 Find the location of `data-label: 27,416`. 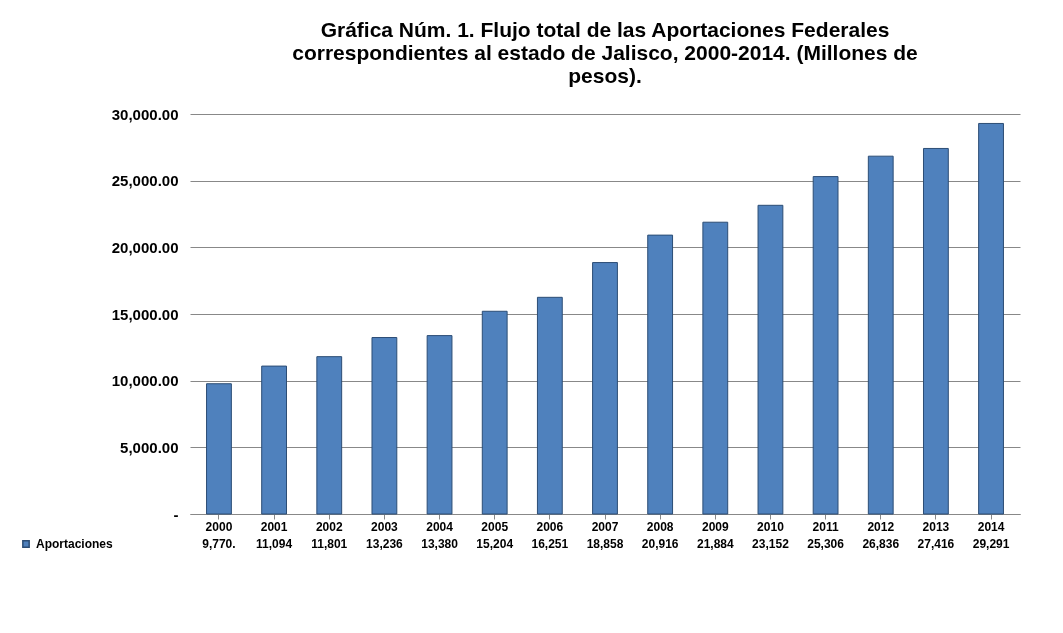

data-label: 27,416 is located at coordinates (936, 544).